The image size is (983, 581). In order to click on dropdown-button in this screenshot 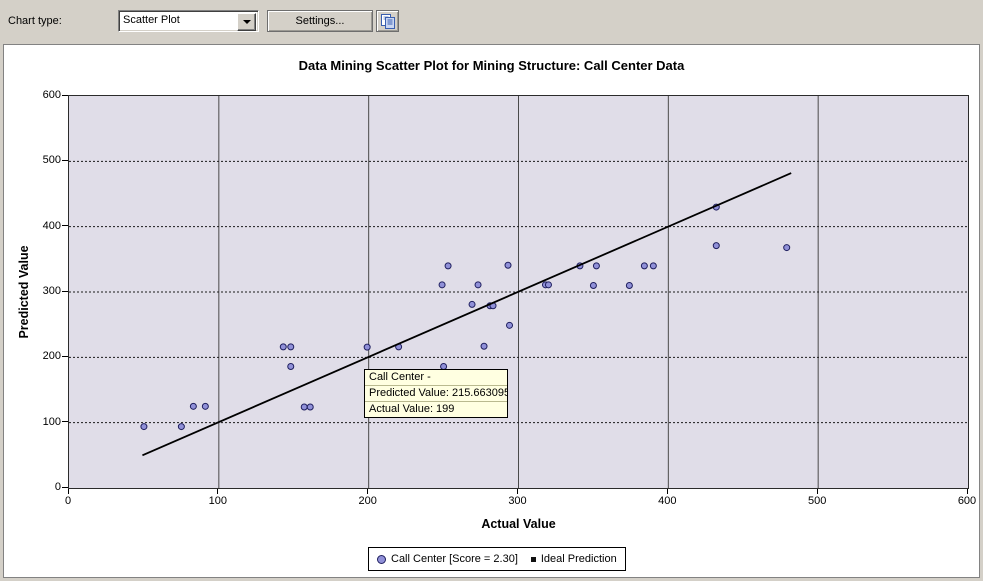, I will do `click(246, 22)`.